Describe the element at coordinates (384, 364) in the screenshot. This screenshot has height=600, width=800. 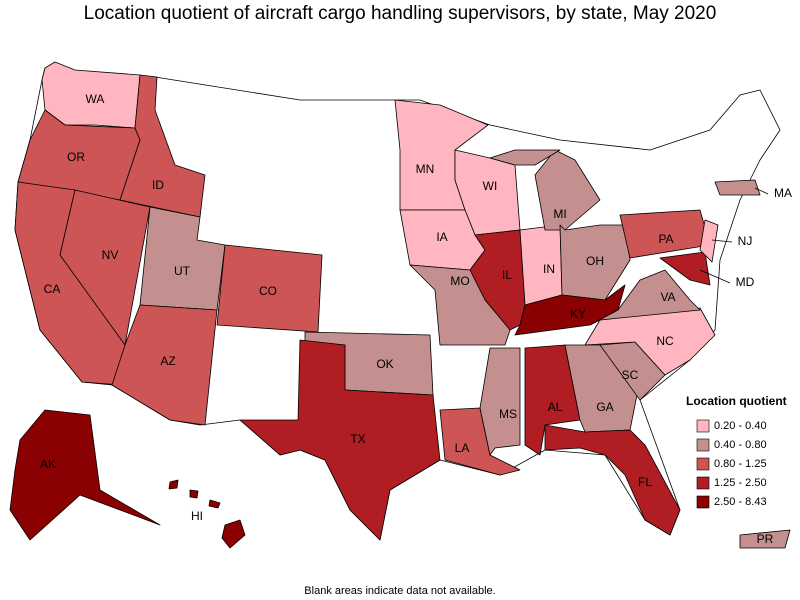
I see `state-label: OK` at that location.